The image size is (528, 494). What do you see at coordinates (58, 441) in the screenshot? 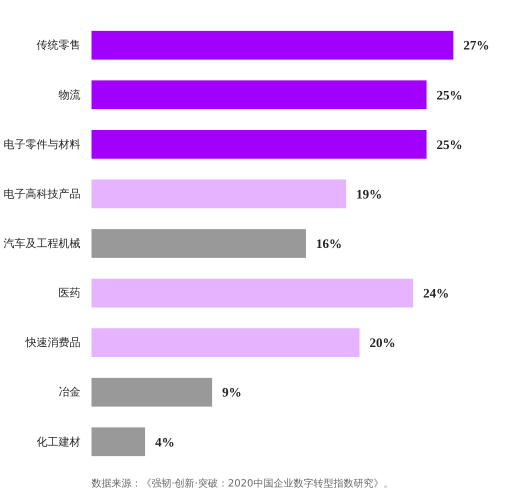
I see `y-tick-label: 化工建材` at bounding box center [58, 441].